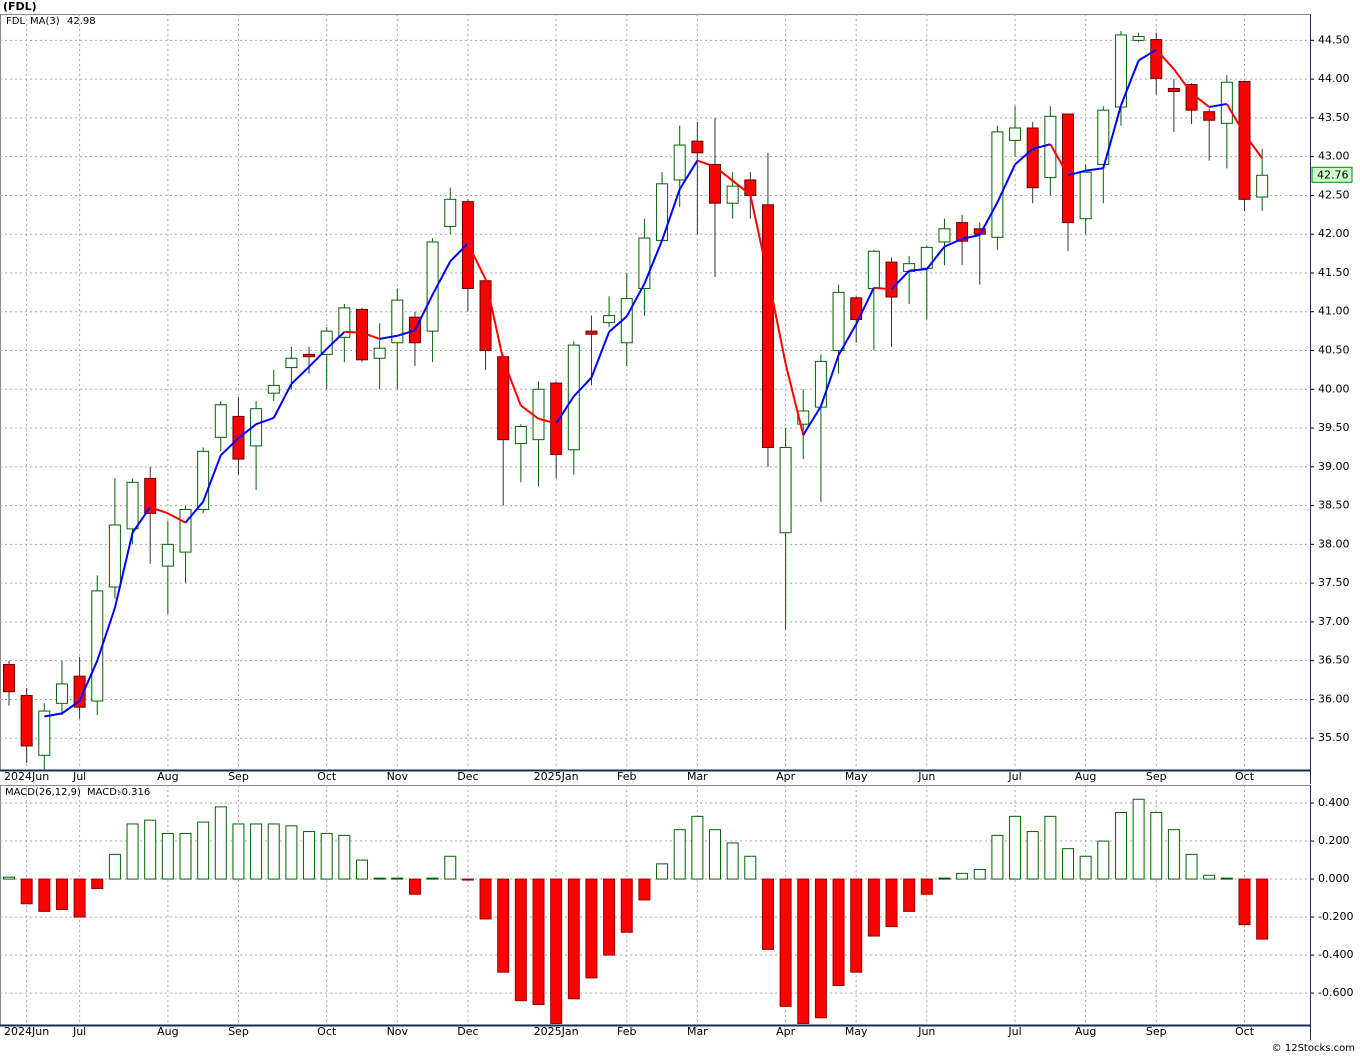  What do you see at coordinates (15, 21) in the screenshot?
I see `legend-name: FDL` at bounding box center [15, 21].